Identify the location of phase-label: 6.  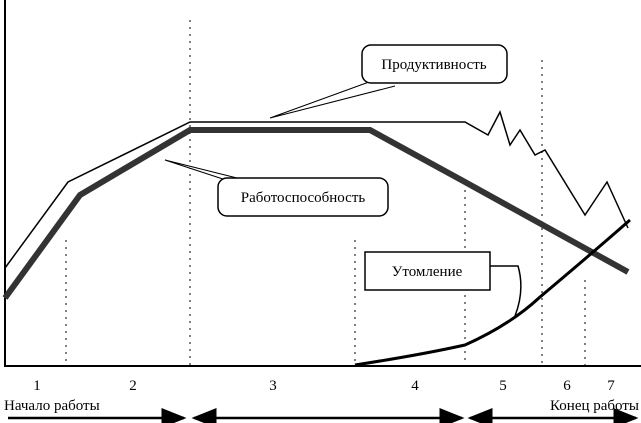
(567, 386).